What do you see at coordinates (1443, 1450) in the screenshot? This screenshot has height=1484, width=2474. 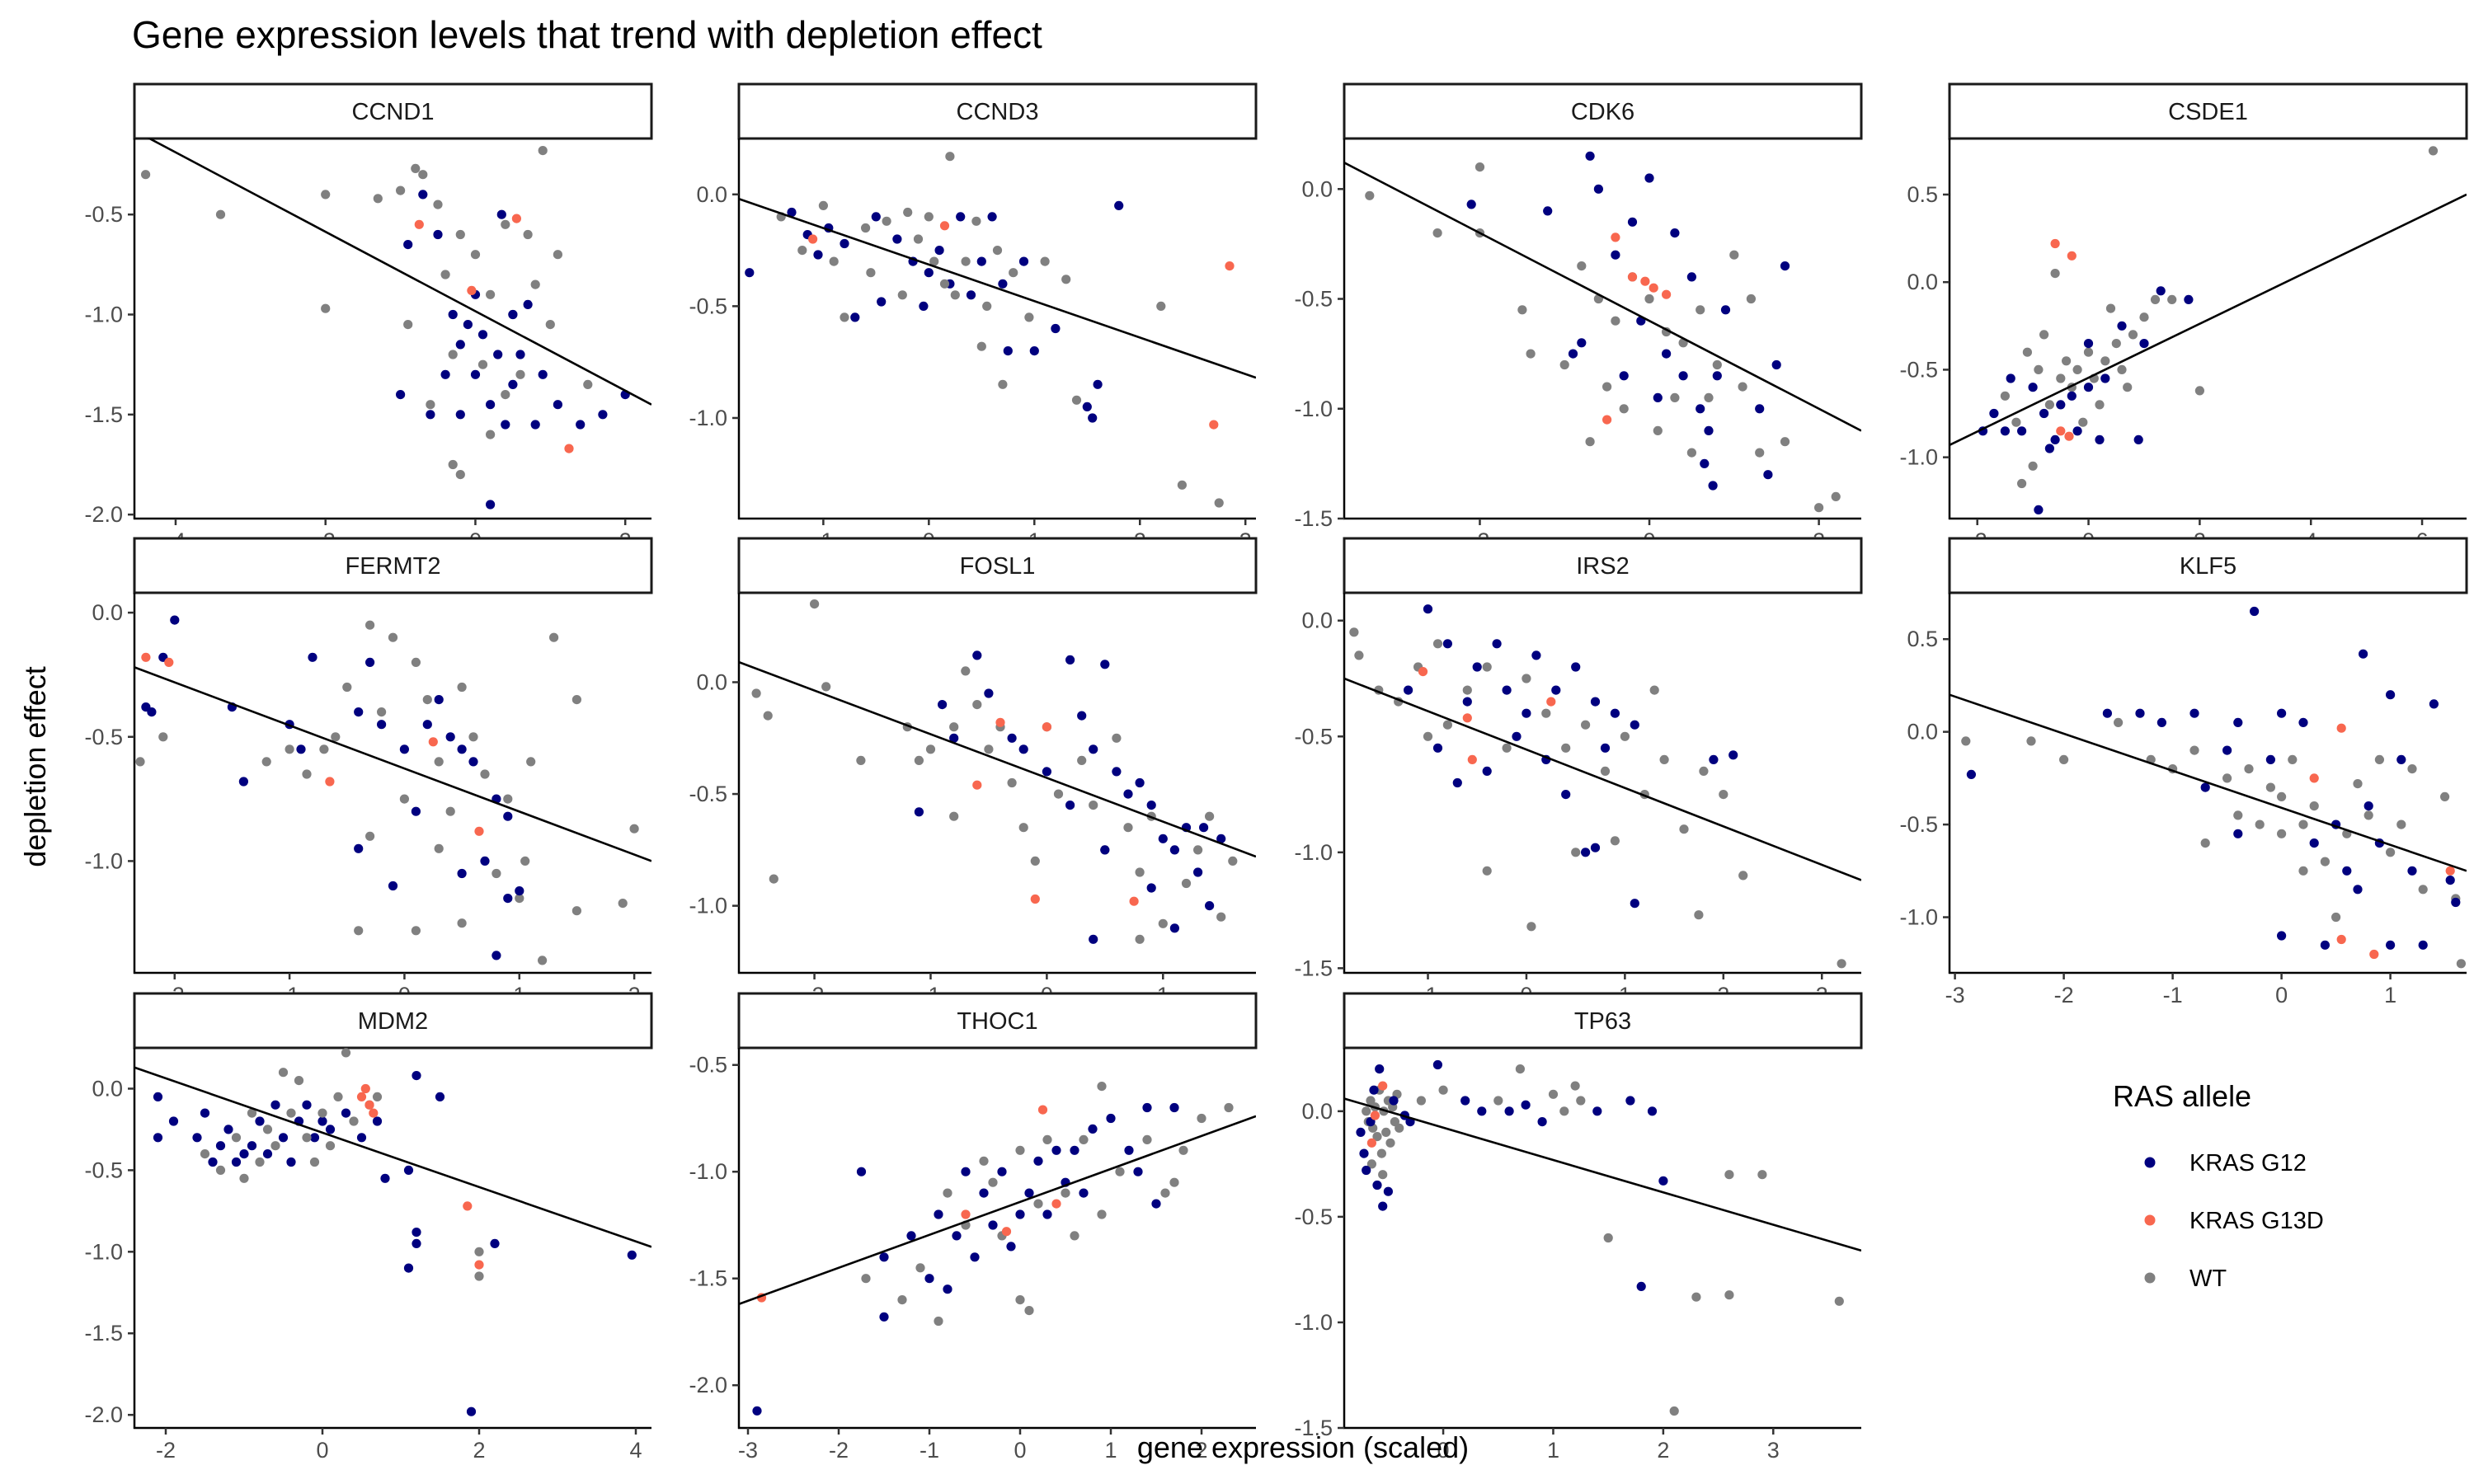 I see `x-tick-label: 0` at bounding box center [1443, 1450].